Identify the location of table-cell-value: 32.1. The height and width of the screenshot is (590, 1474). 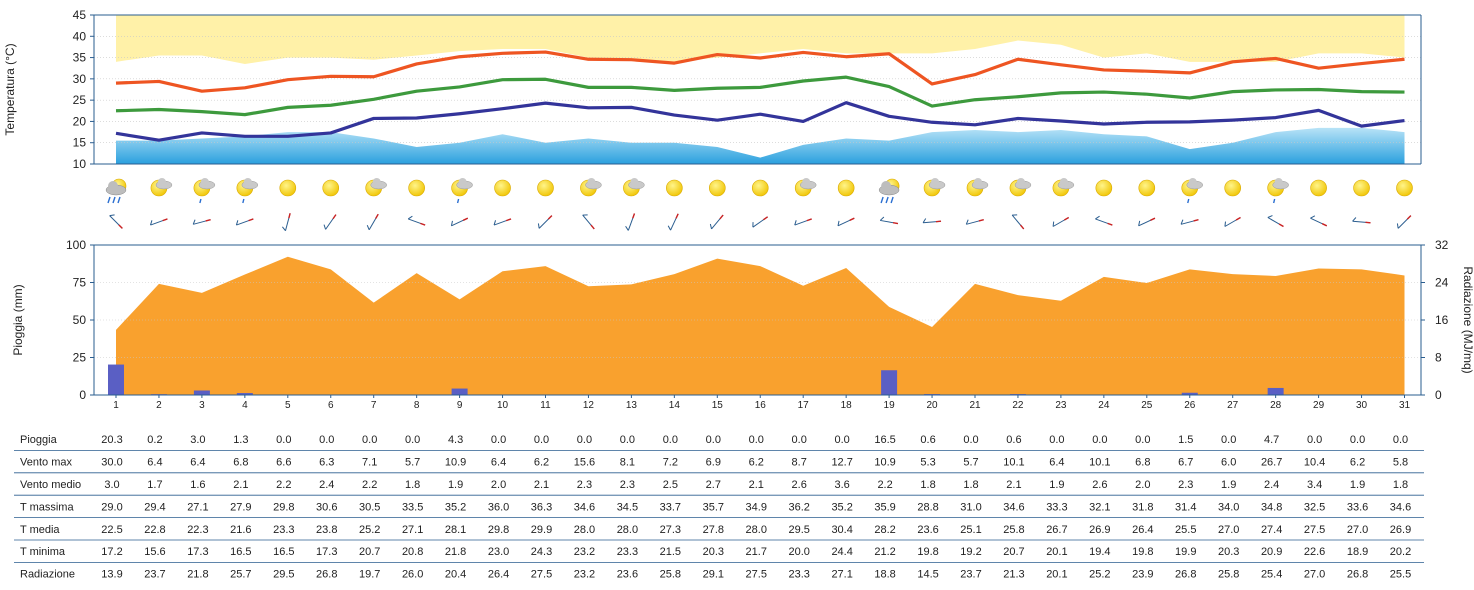
(1099, 507).